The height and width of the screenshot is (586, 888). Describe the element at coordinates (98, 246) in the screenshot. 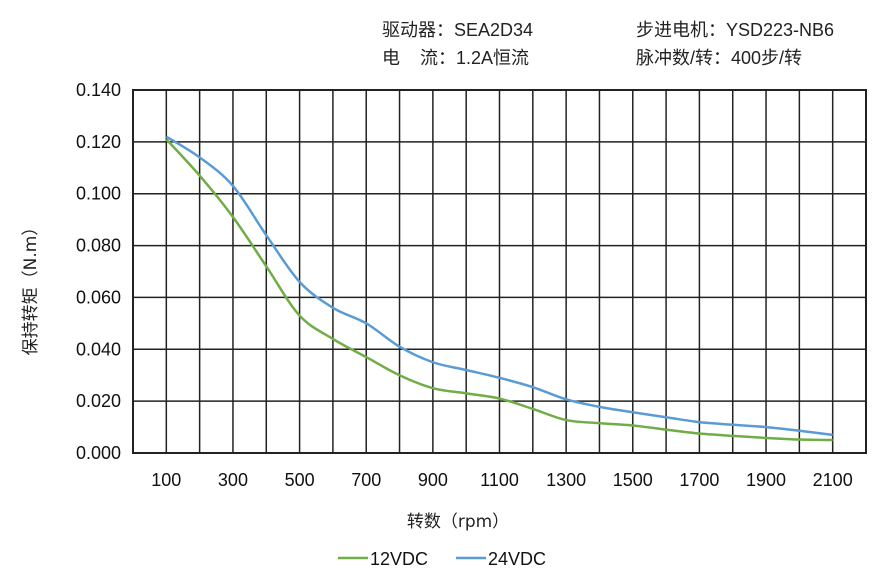

I see `y-tick-label: 0.080` at that location.